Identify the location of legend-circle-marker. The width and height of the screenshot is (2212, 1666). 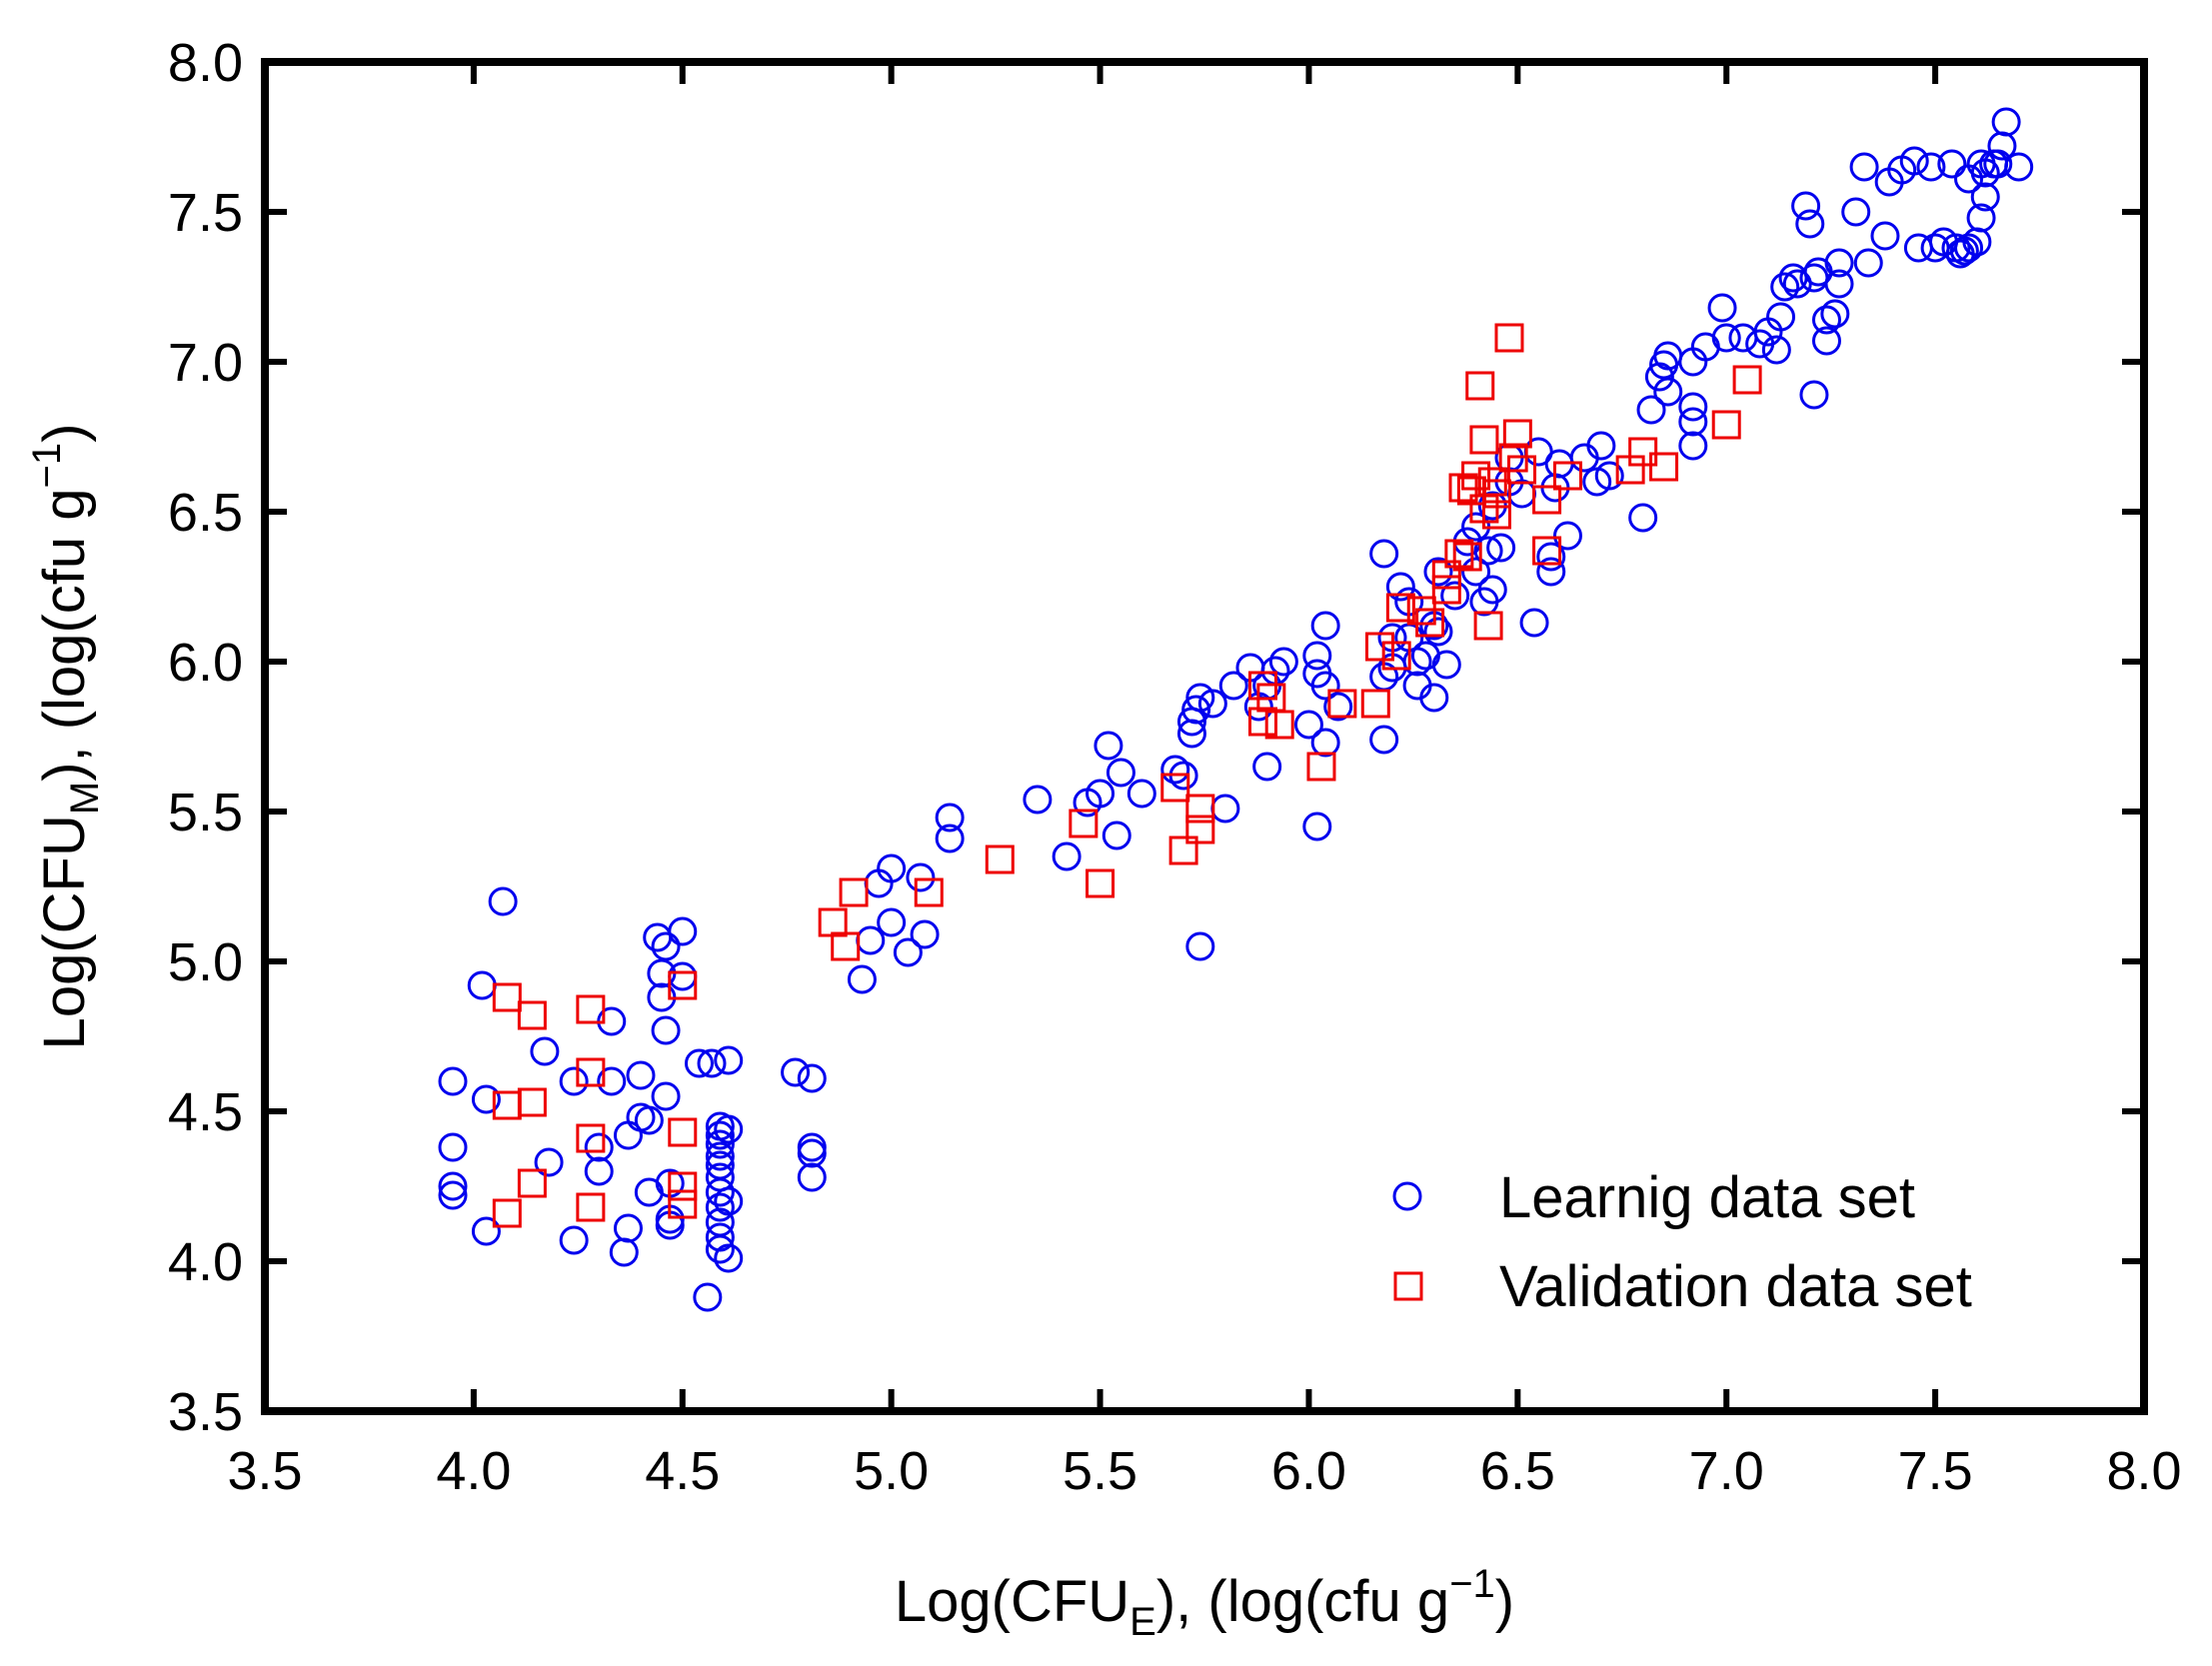
(1407, 1196).